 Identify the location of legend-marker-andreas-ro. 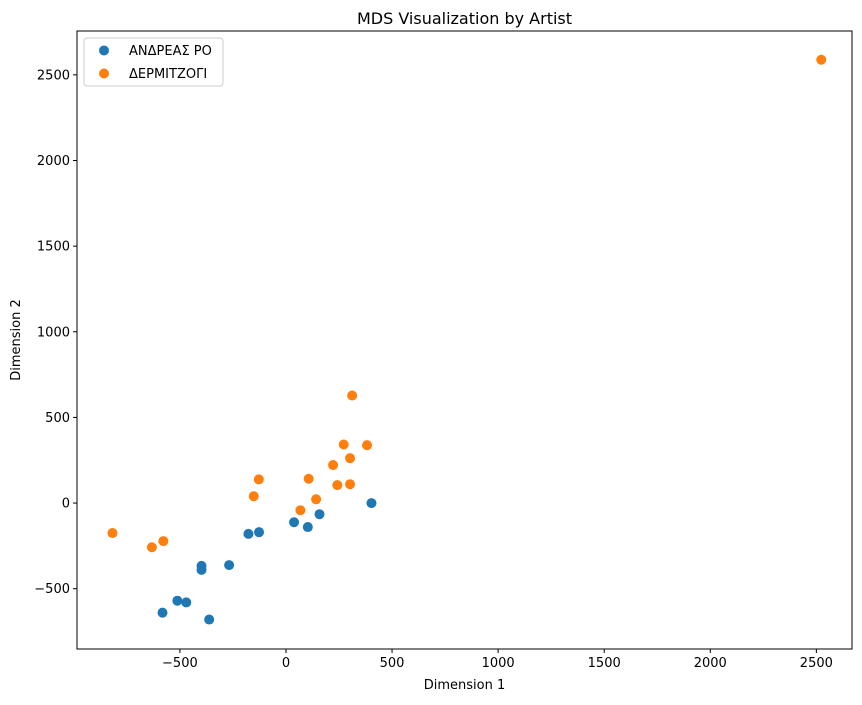
(104, 51).